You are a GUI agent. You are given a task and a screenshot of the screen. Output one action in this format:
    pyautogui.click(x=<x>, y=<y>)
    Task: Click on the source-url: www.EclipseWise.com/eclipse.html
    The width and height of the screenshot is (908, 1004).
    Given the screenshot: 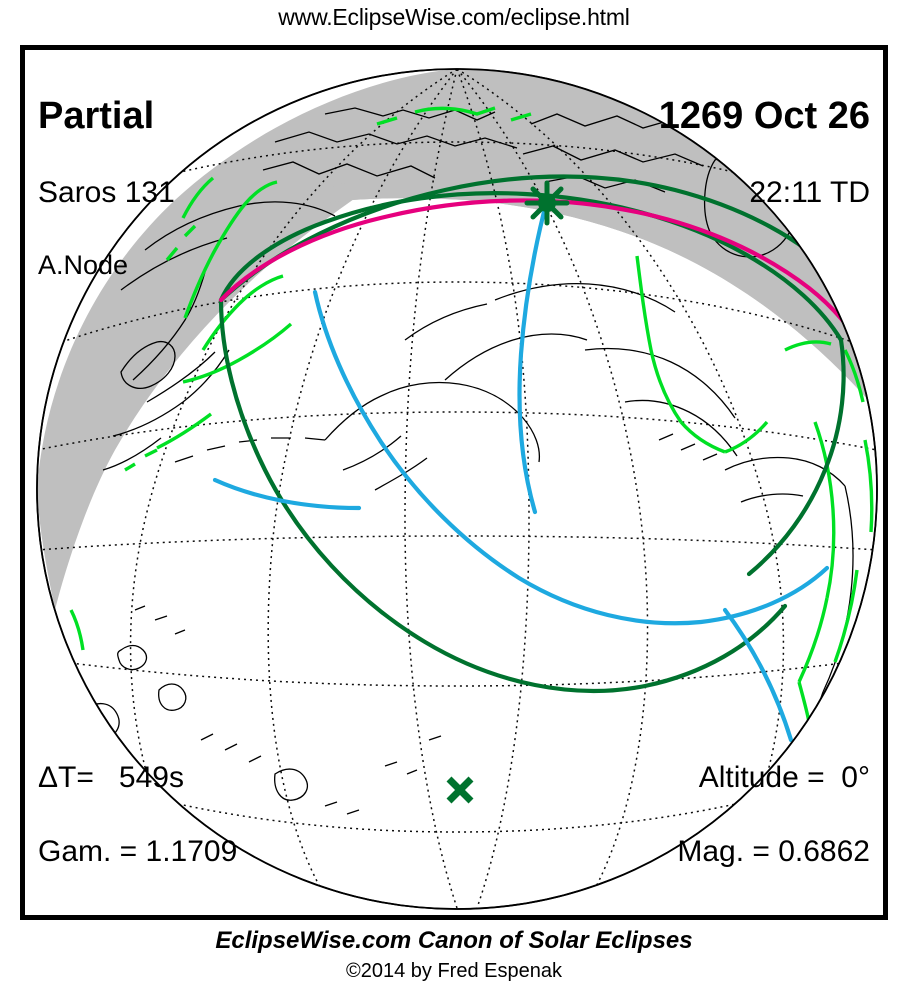 What is the action you would take?
    pyautogui.click(x=454, y=17)
    